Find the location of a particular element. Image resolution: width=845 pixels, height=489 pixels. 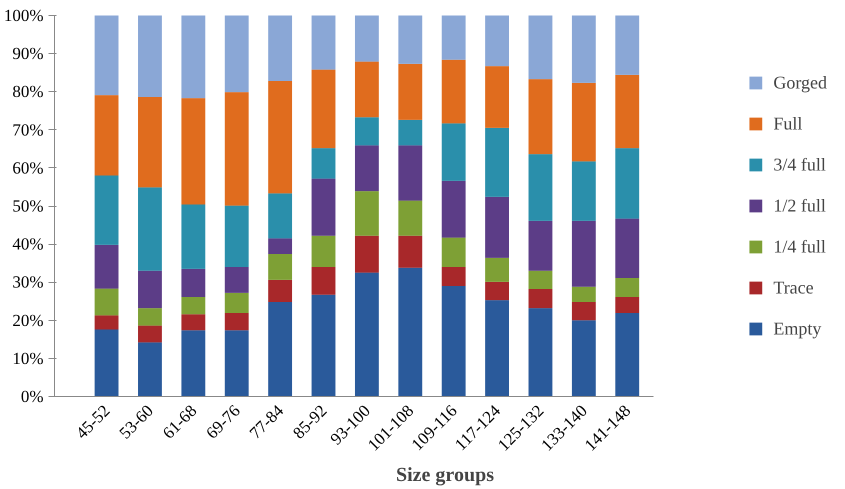

y-tick-label: 50% is located at coordinates (28, 206).